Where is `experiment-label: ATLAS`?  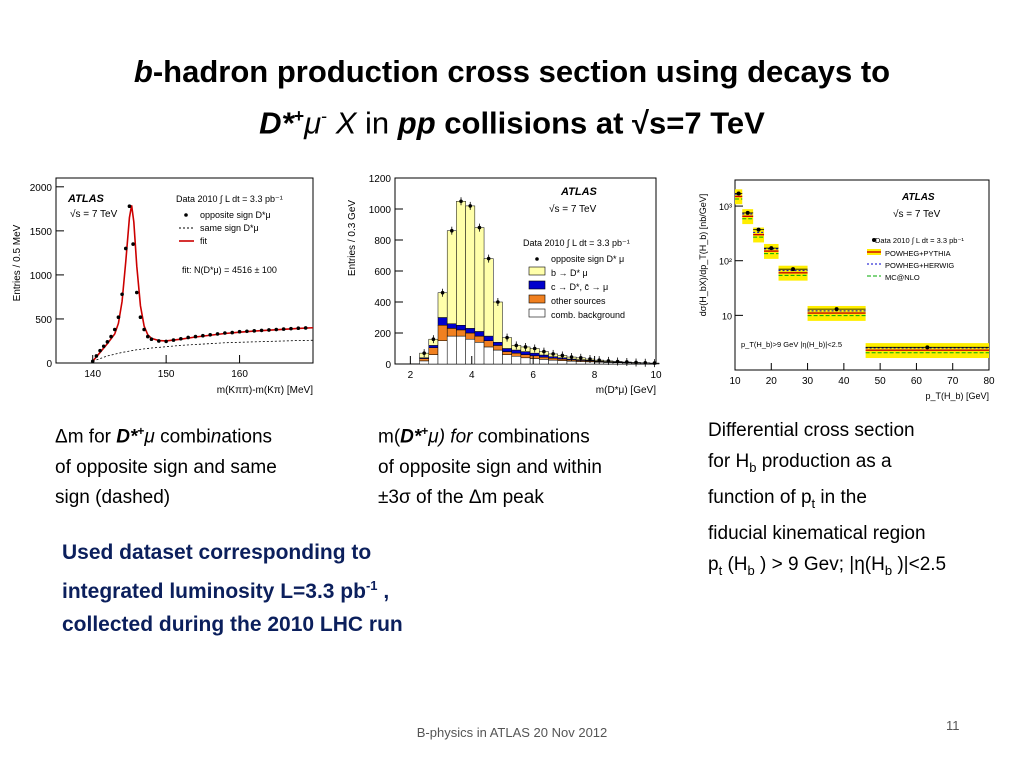 experiment-label: ATLAS is located at coordinates (918, 197).